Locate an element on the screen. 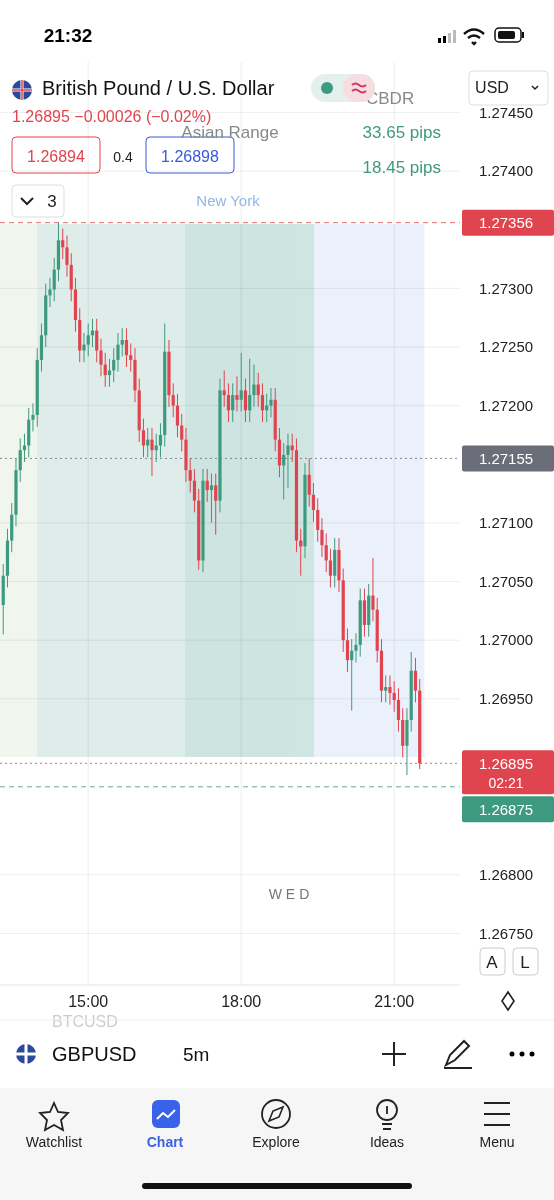 Image resolution: width=554 pixels, height=1200 pixels. y-tick-label: 1.27050 is located at coordinates (506, 581).